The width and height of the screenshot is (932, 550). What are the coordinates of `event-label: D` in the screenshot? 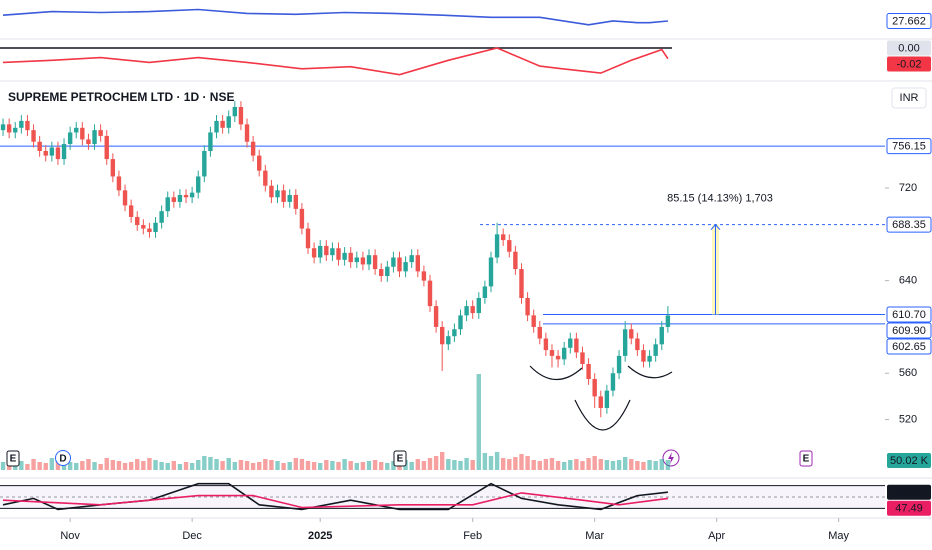 It's located at (62, 459).